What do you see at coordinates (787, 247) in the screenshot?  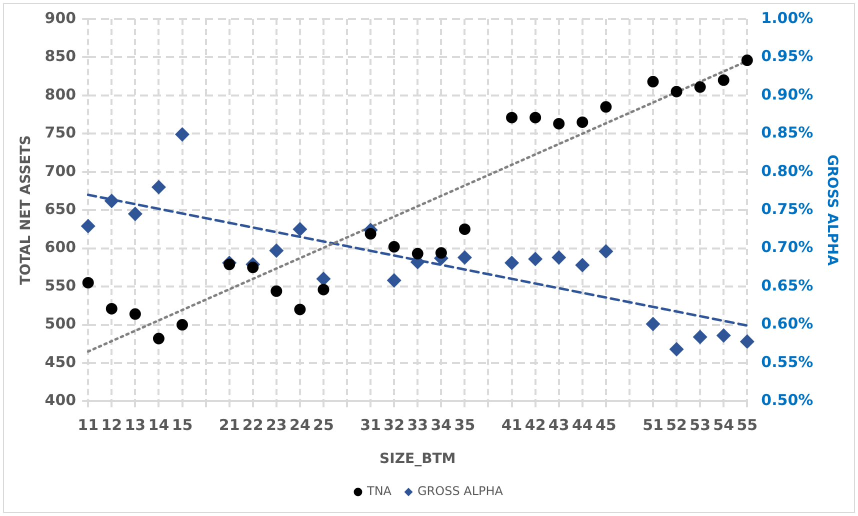 I see `y2-tick-label: 0.70%` at bounding box center [787, 247].